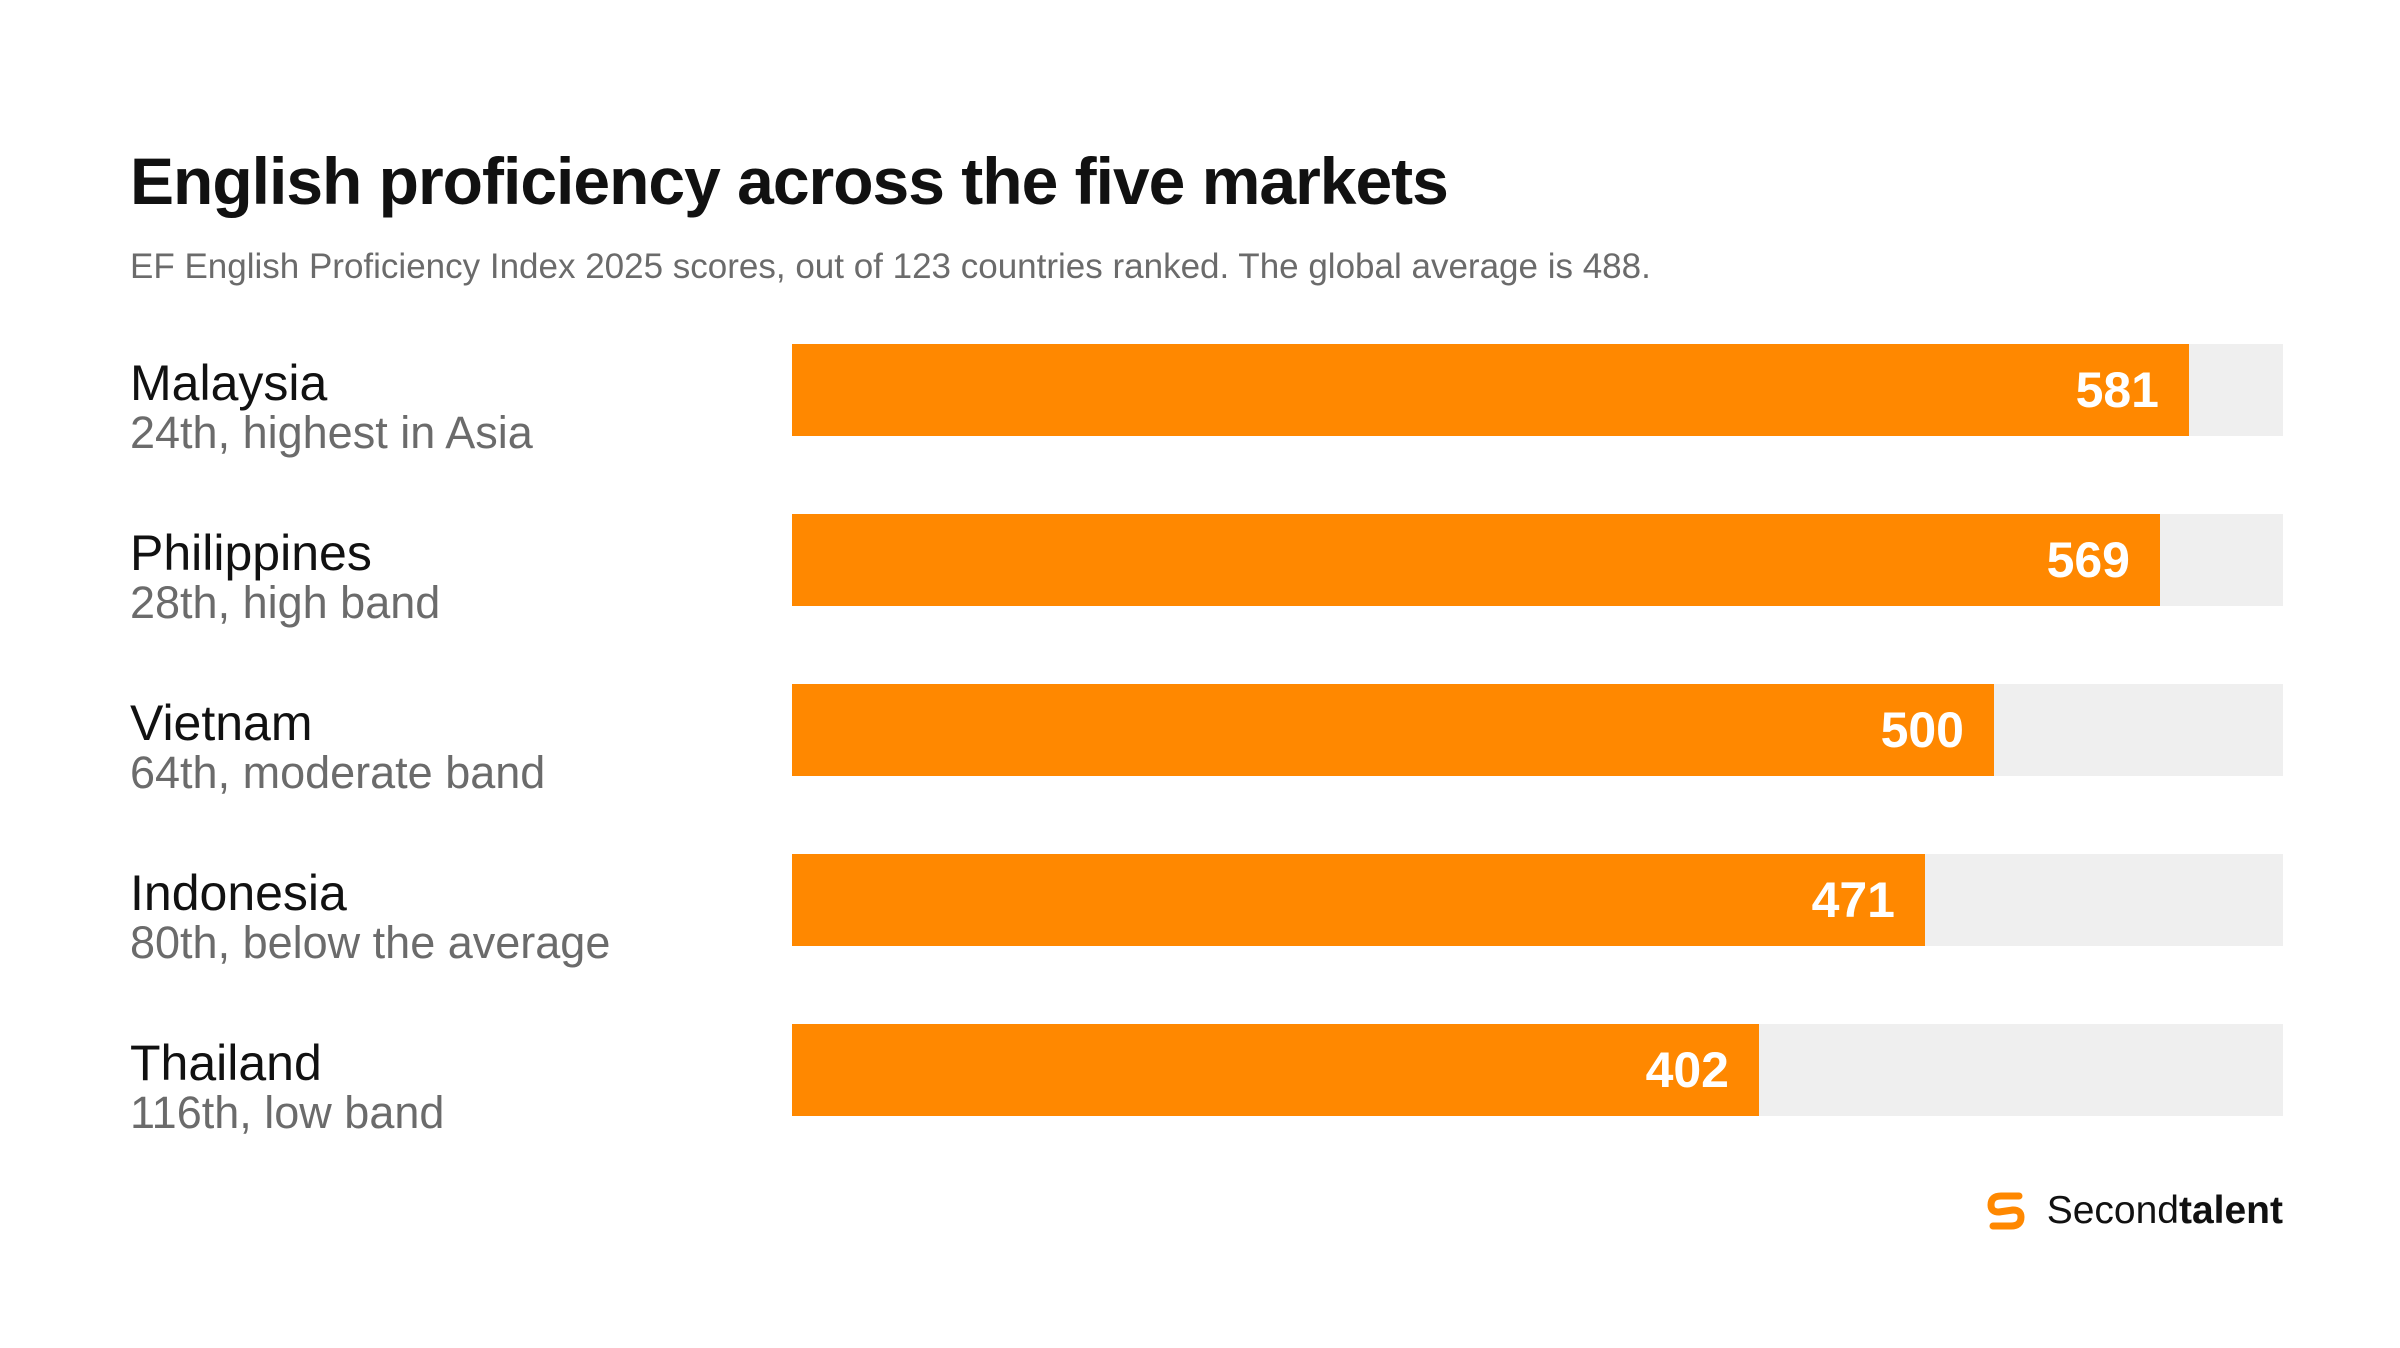 The height and width of the screenshot is (1348, 2400). What do you see at coordinates (2230, 1210) in the screenshot?
I see `brand-name-bold: talent` at bounding box center [2230, 1210].